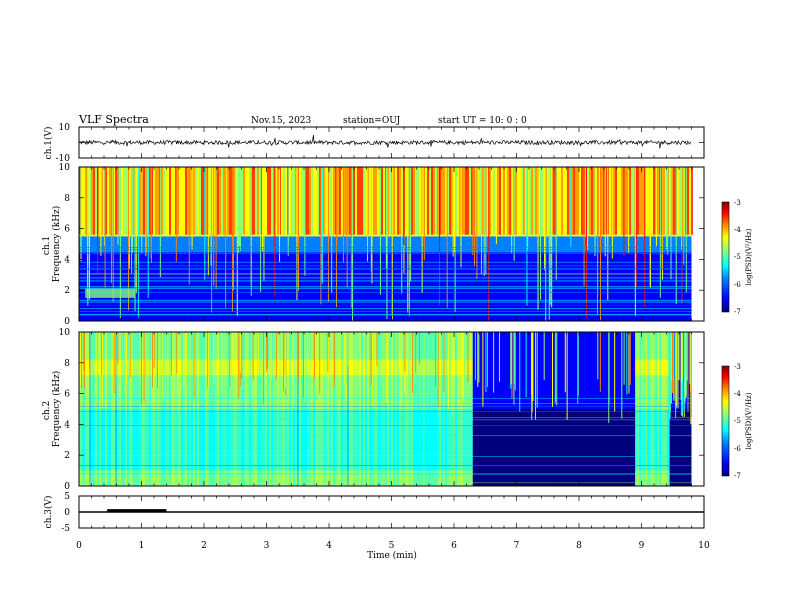 The image size is (792, 612). I want to click on x-axis-tick-label: 10, so click(704, 546).